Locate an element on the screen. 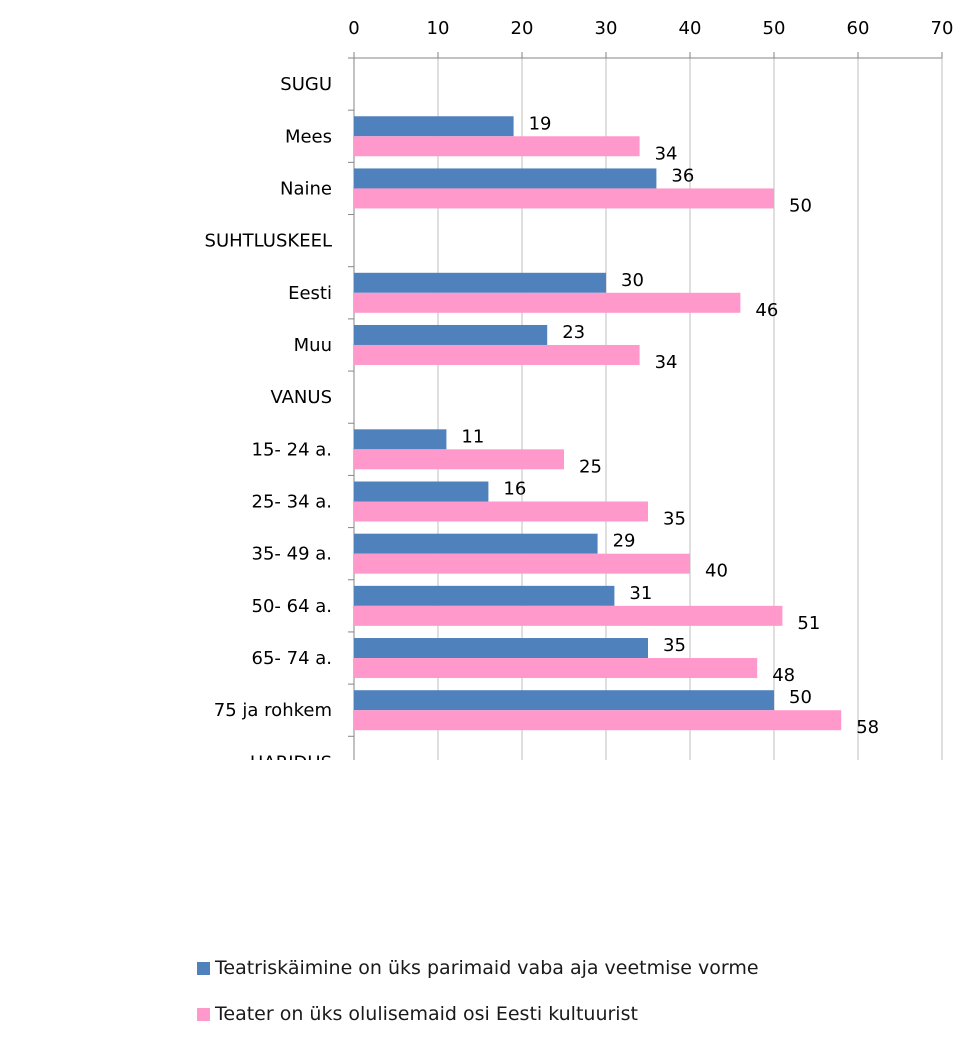 The height and width of the screenshot is (1055, 959). x-tick-label: 10 is located at coordinates (438, 28).